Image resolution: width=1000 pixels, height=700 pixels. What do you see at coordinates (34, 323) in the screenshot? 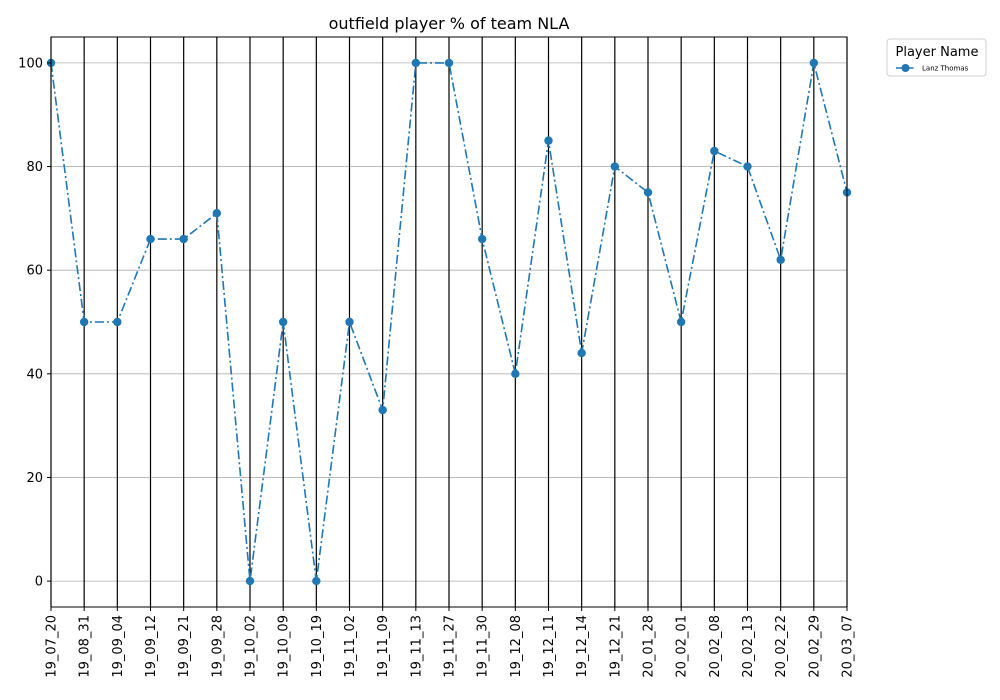
I see `y-axis: 0 20 40 60 80 100` at bounding box center [34, 323].